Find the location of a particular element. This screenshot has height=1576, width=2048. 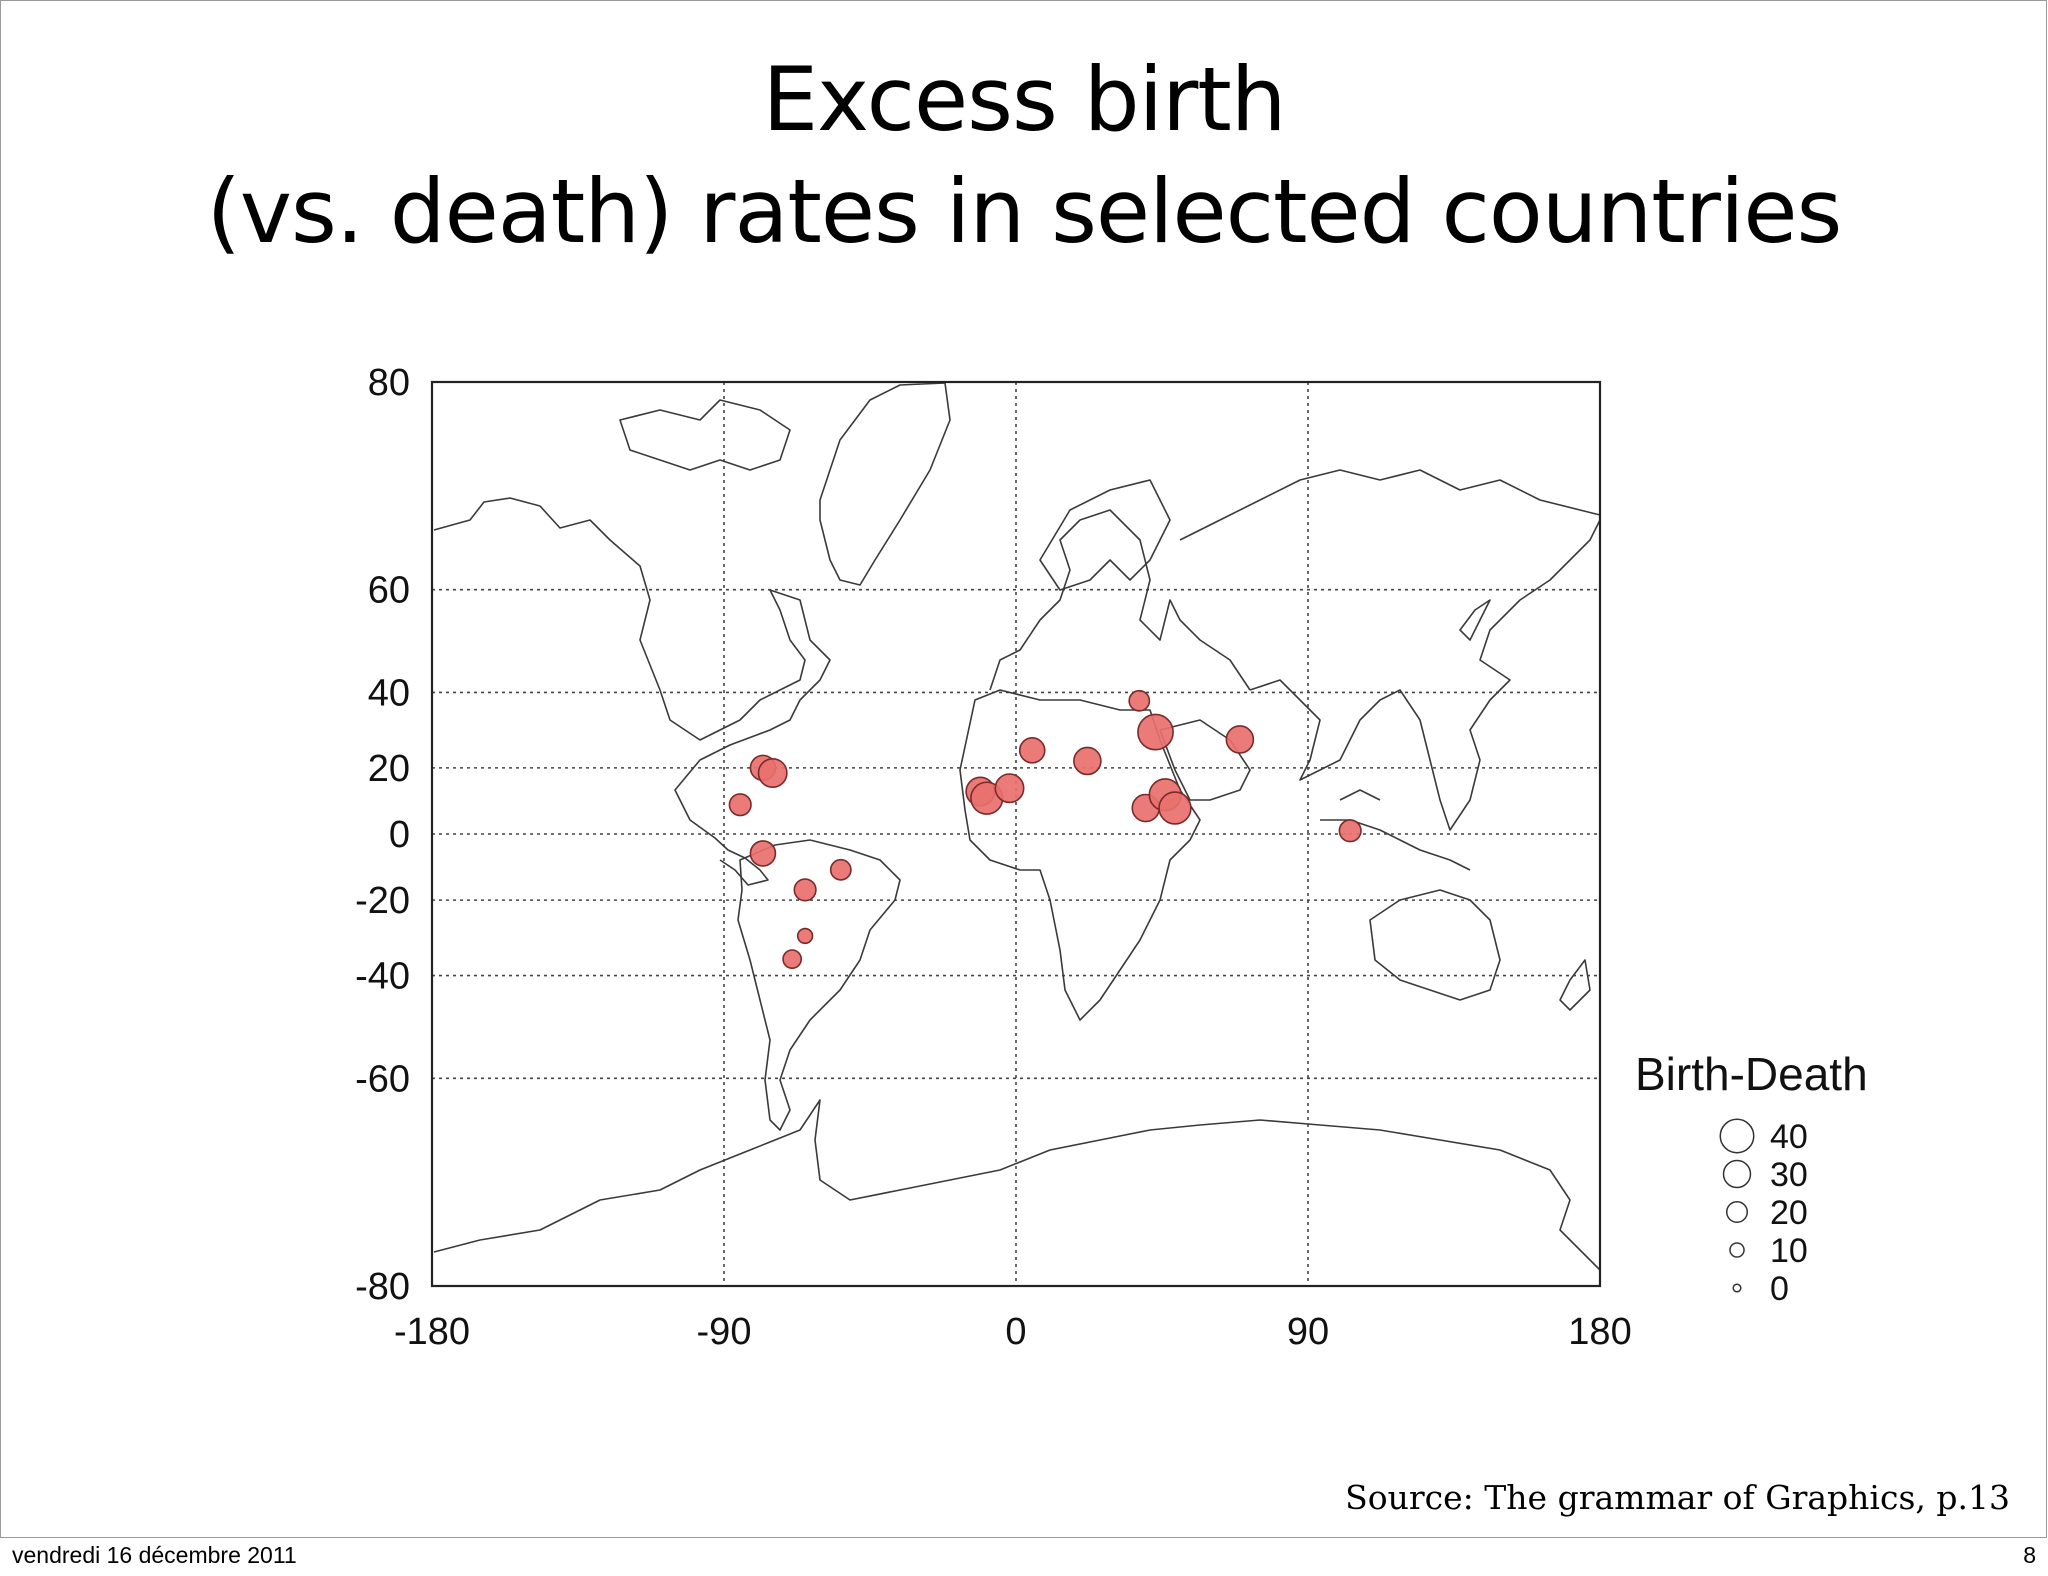

coastline-central-america is located at coordinates (744, 872).